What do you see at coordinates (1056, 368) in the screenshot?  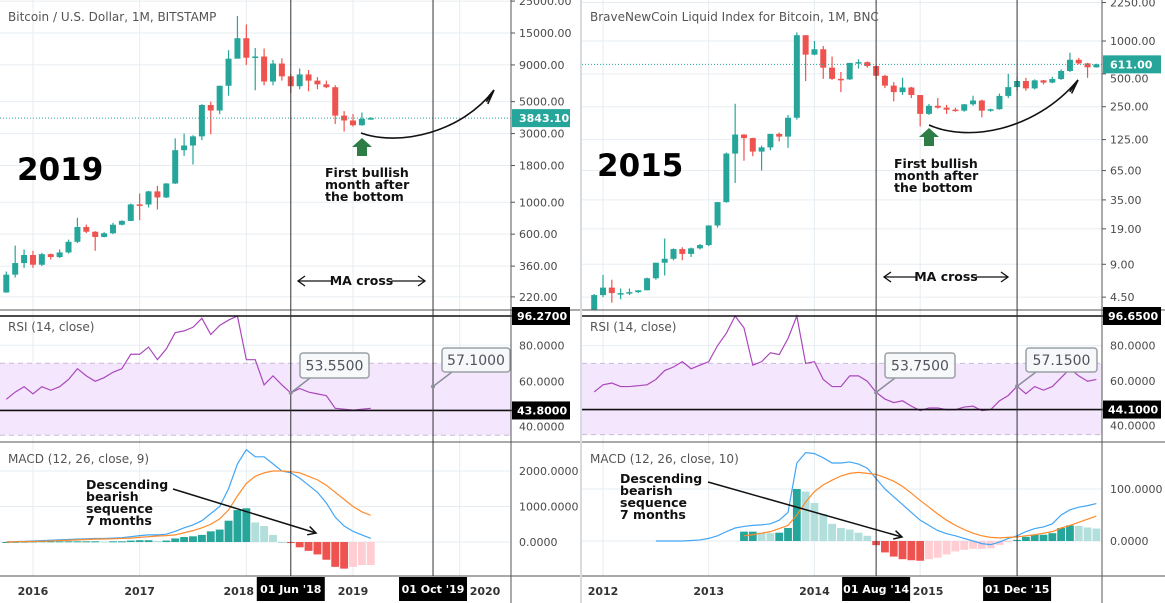 I see `rsi-callout: 57.1500` at bounding box center [1056, 368].